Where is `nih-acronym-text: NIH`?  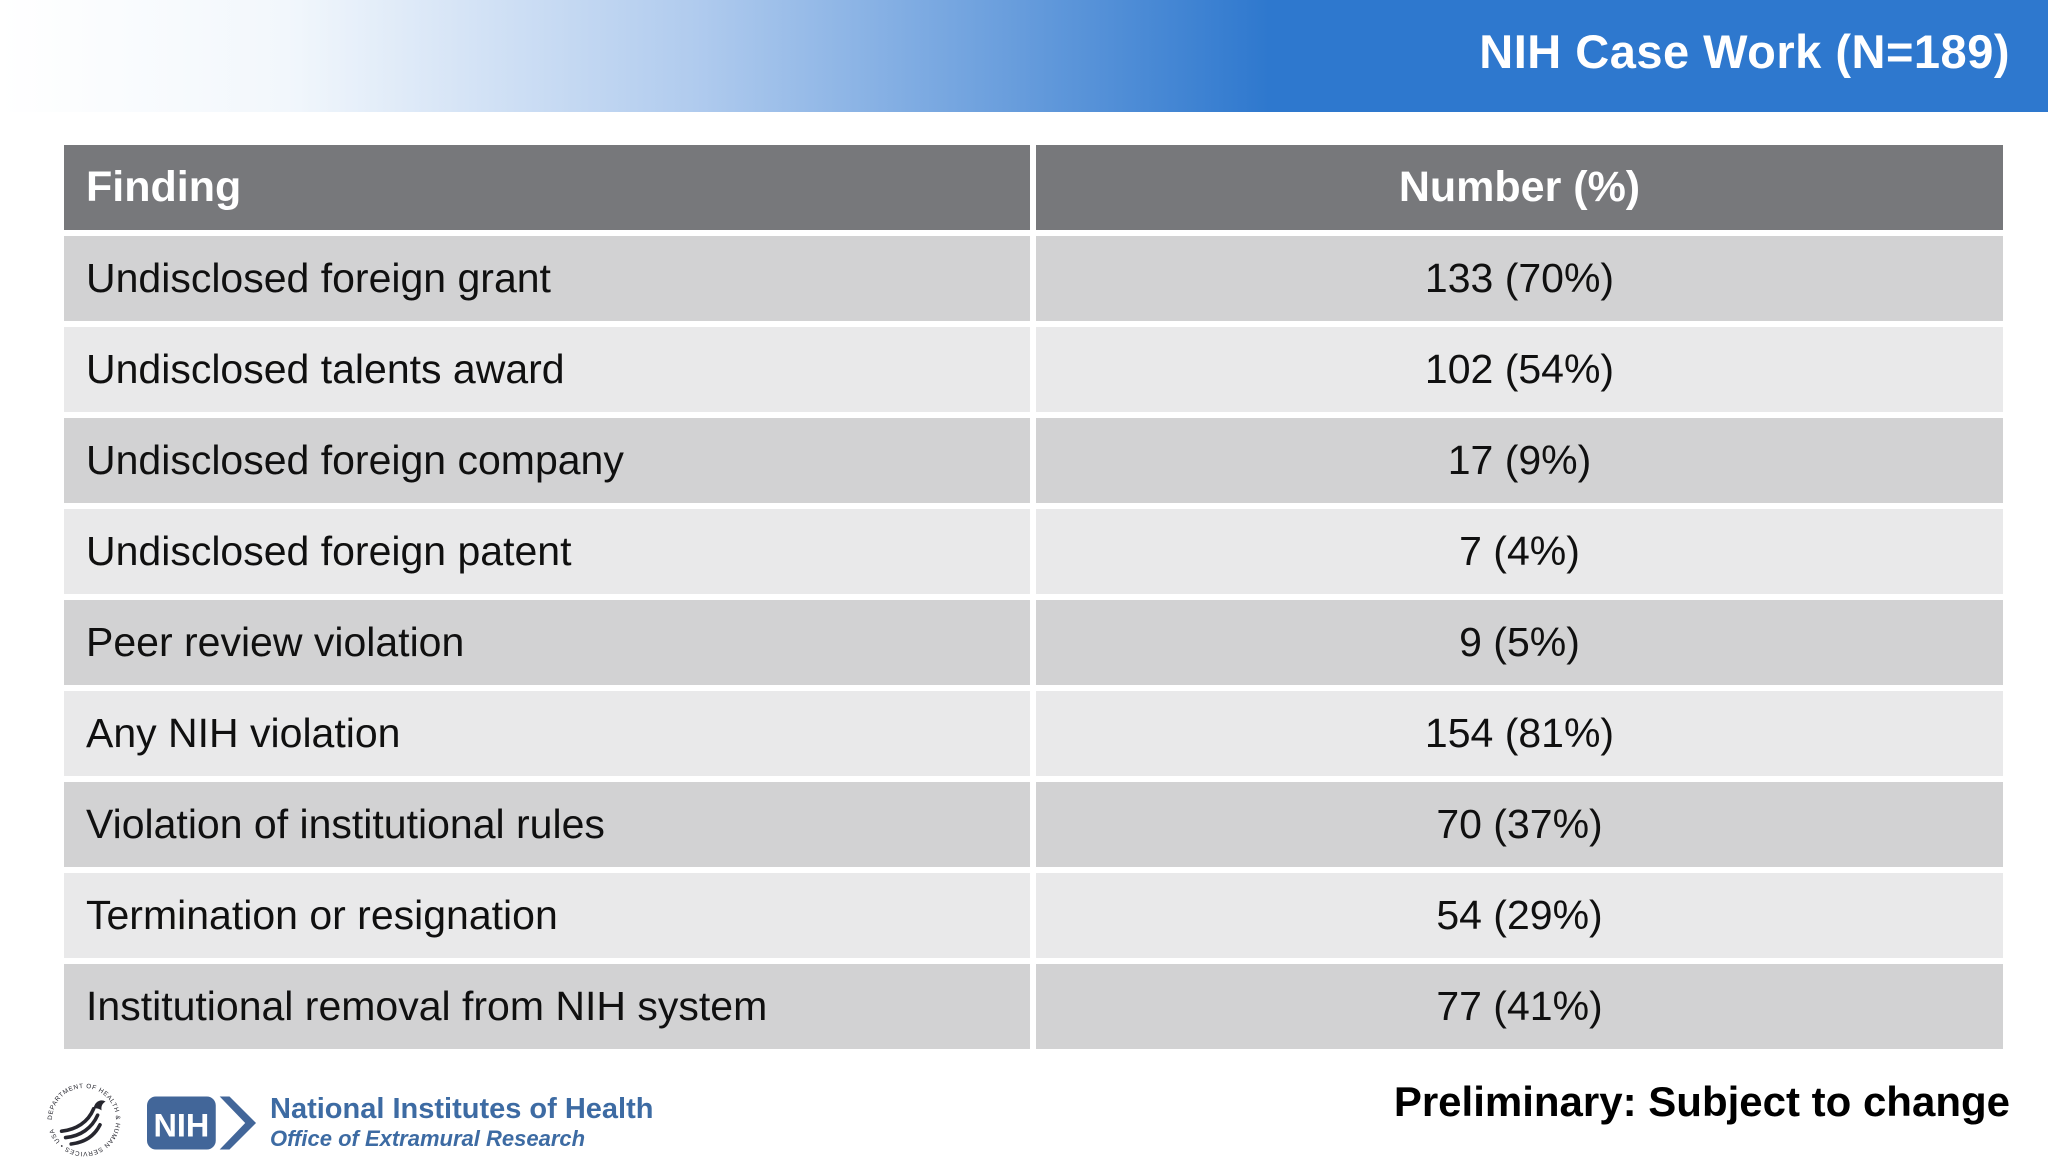 nih-acronym-text: NIH is located at coordinates (181, 1126).